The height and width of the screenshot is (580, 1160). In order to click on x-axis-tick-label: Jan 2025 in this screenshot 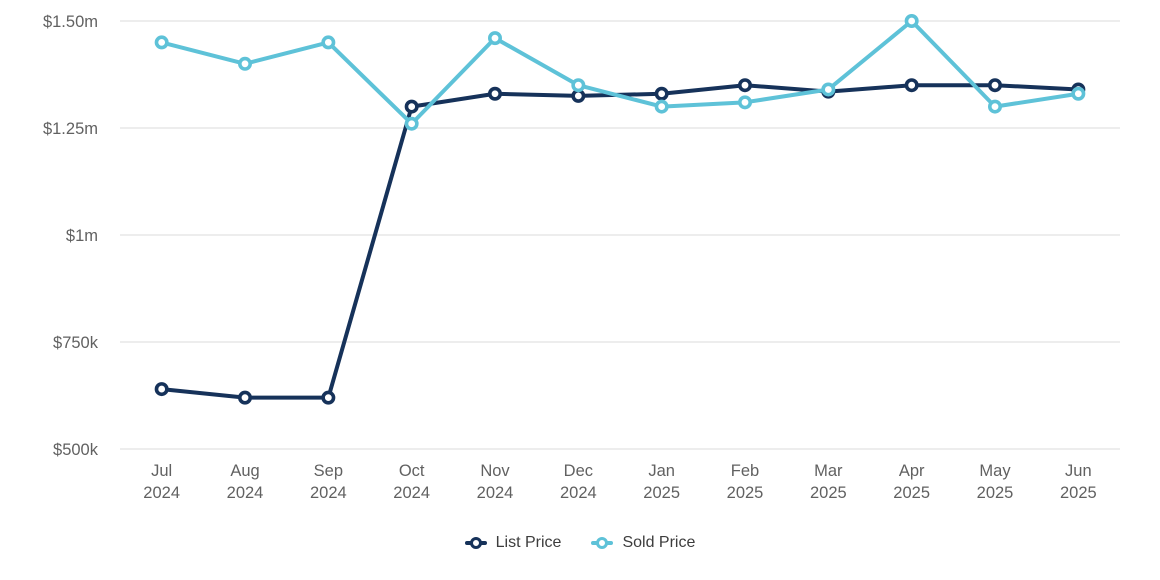, I will do `click(661, 482)`.